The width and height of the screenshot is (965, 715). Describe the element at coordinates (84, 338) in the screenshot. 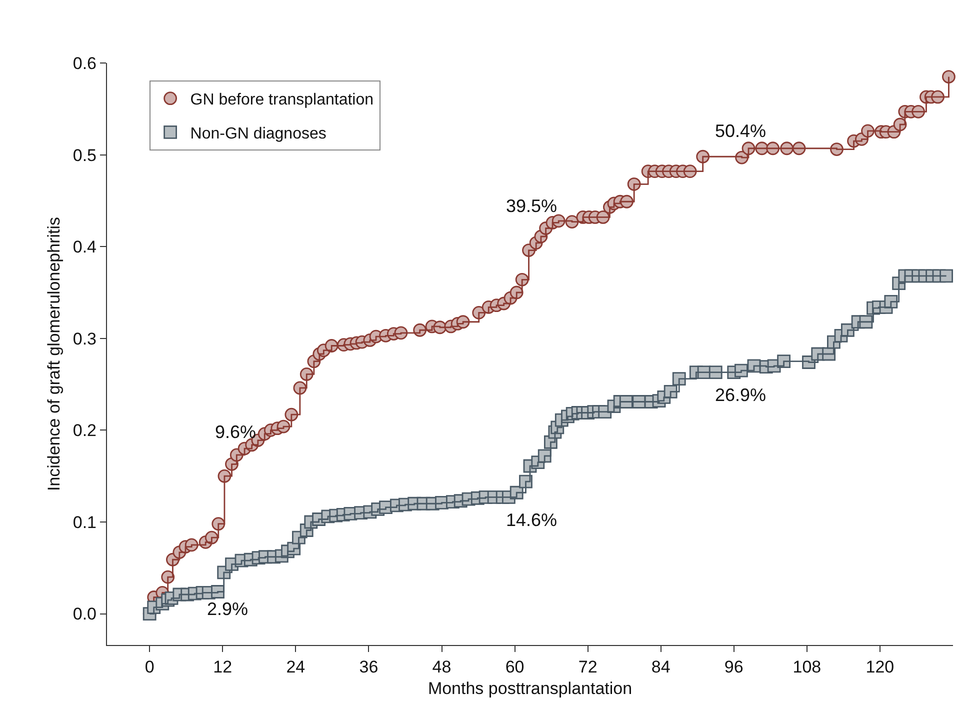

I see `y-tick-label: 0.3` at that location.